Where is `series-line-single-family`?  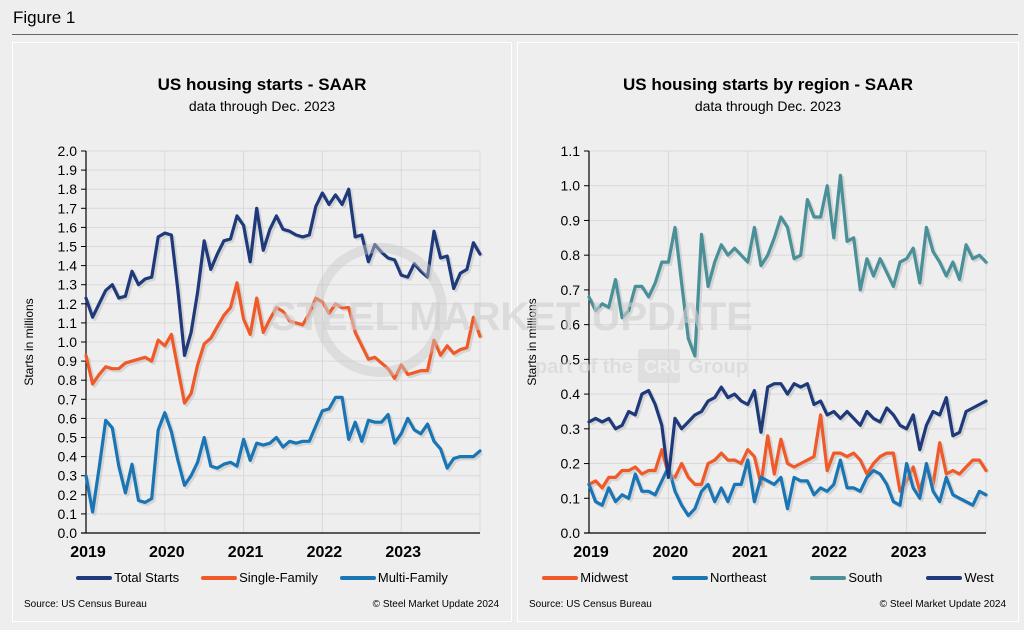 series-line-single-family is located at coordinates (283, 343).